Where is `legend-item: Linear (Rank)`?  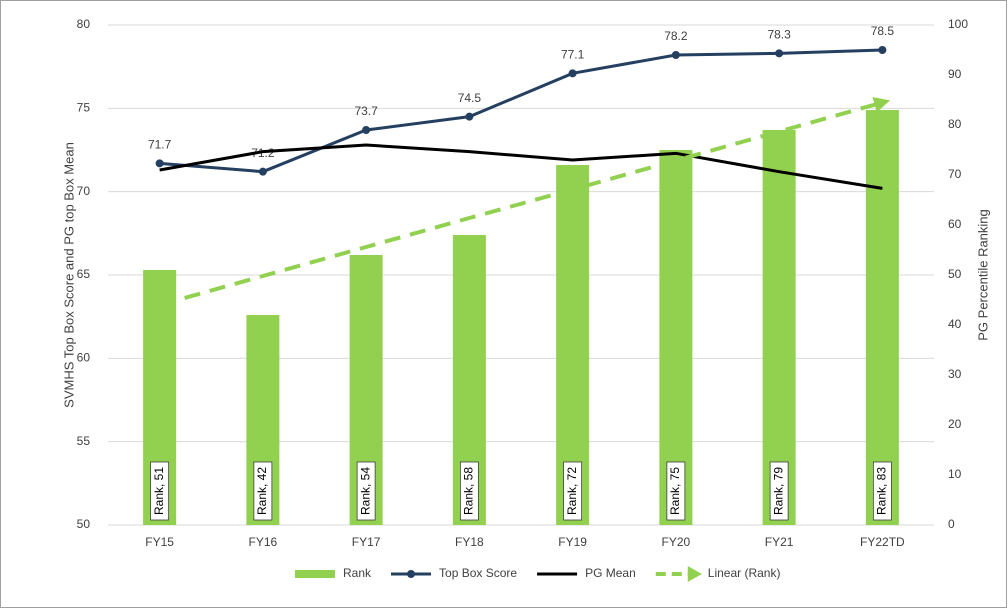 legend-item: Linear (Rank) is located at coordinates (718, 574).